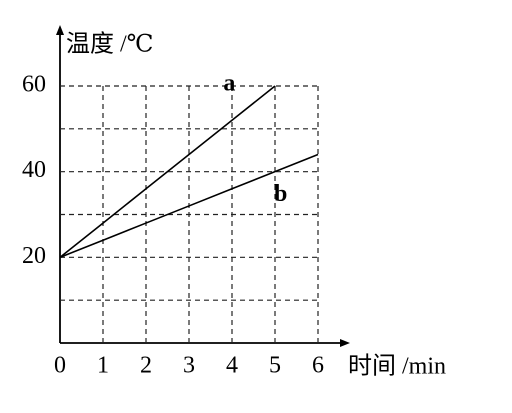 The height and width of the screenshot is (413, 512). I want to click on y-axis-label: 温度 /℃, so click(110, 44).